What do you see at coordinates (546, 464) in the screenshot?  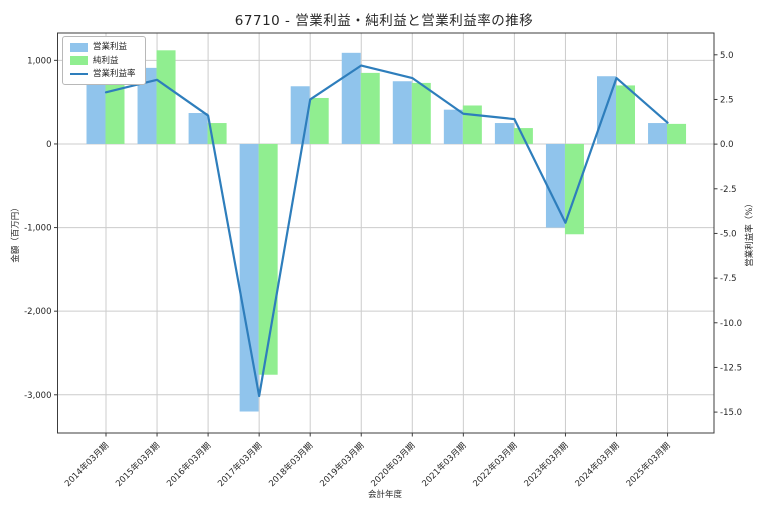 I see `x-tick-label: 2023年03月期` at bounding box center [546, 464].